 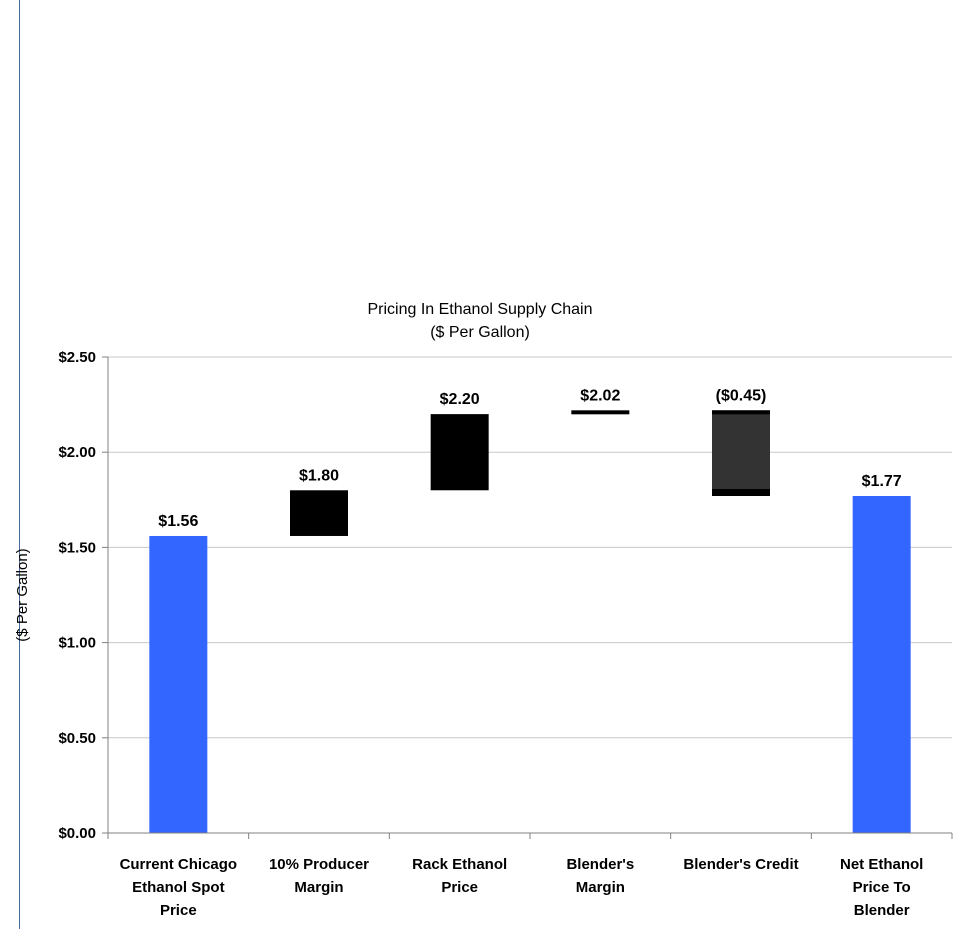 I want to click on bar-value-label: $2.20, so click(x=460, y=399).